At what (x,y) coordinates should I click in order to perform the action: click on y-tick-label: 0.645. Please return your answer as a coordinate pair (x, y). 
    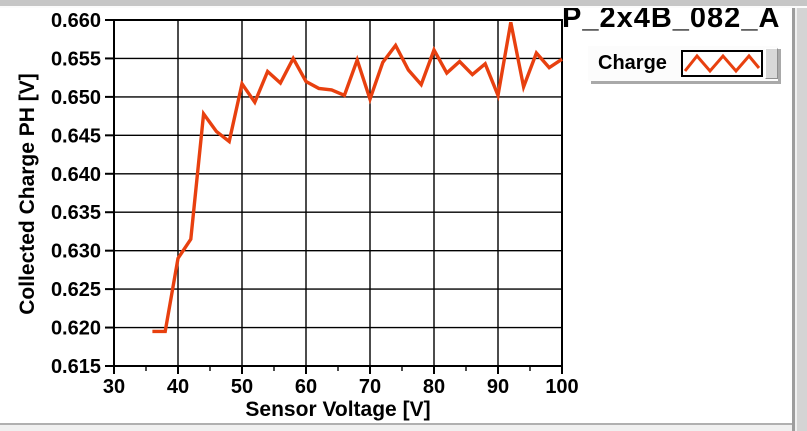
    Looking at the image, I should click on (76, 136).